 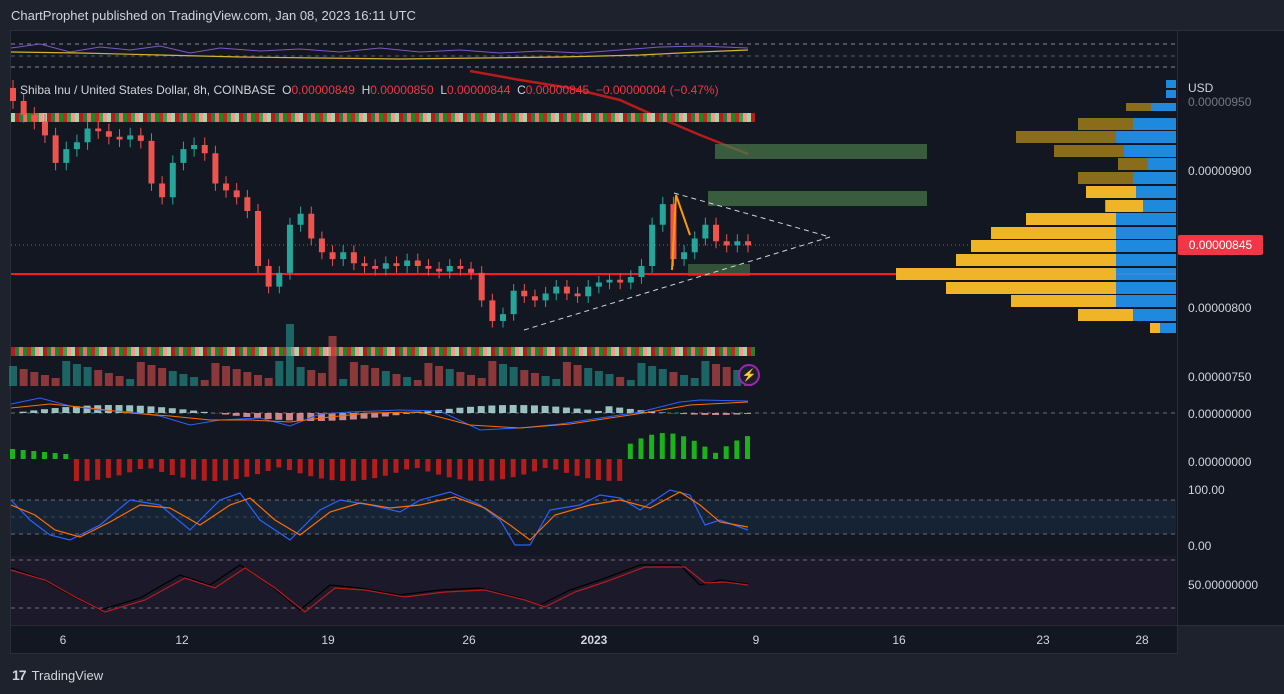 What do you see at coordinates (1231, 328) in the screenshot?
I see `price-scale` at bounding box center [1231, 328].